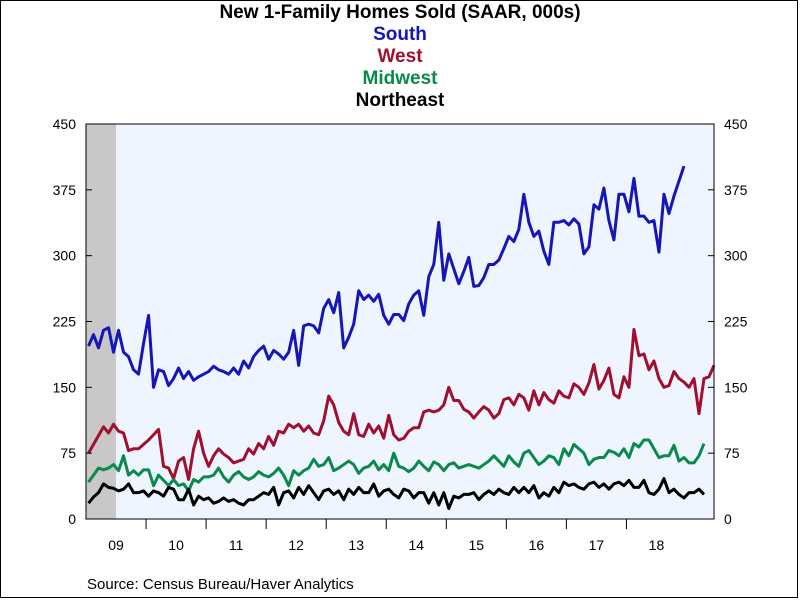 This screenshot has height=600, width=800. I want to click on legend-entry-south: South, so click(400, 34).